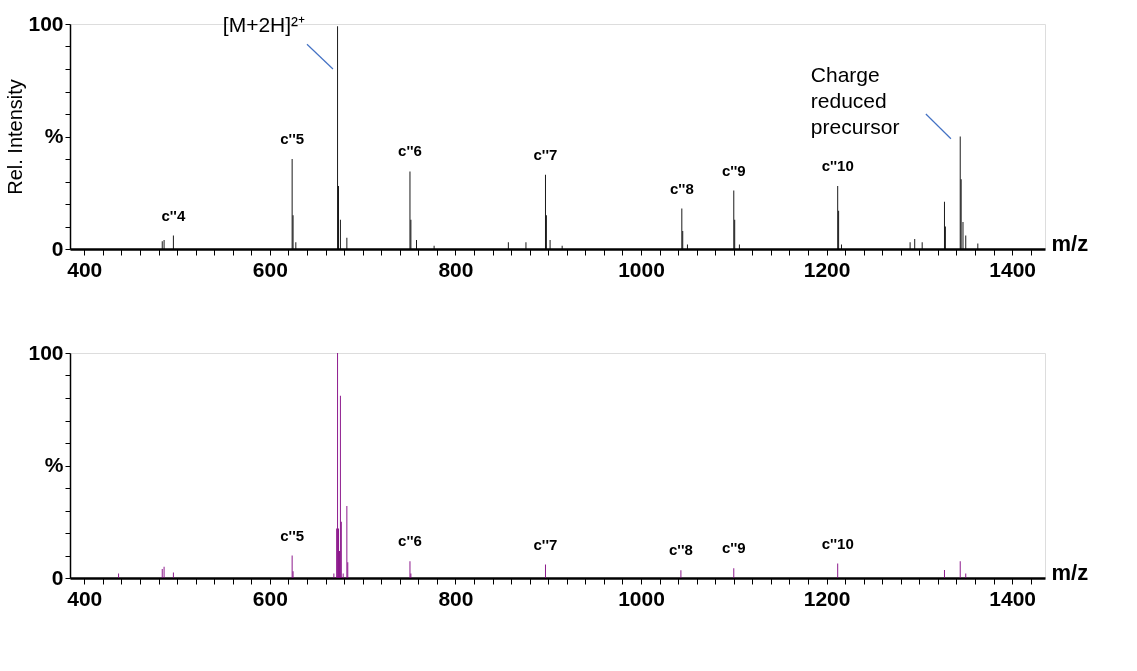  I want to click on annotation: c''4, so click(173, 215).